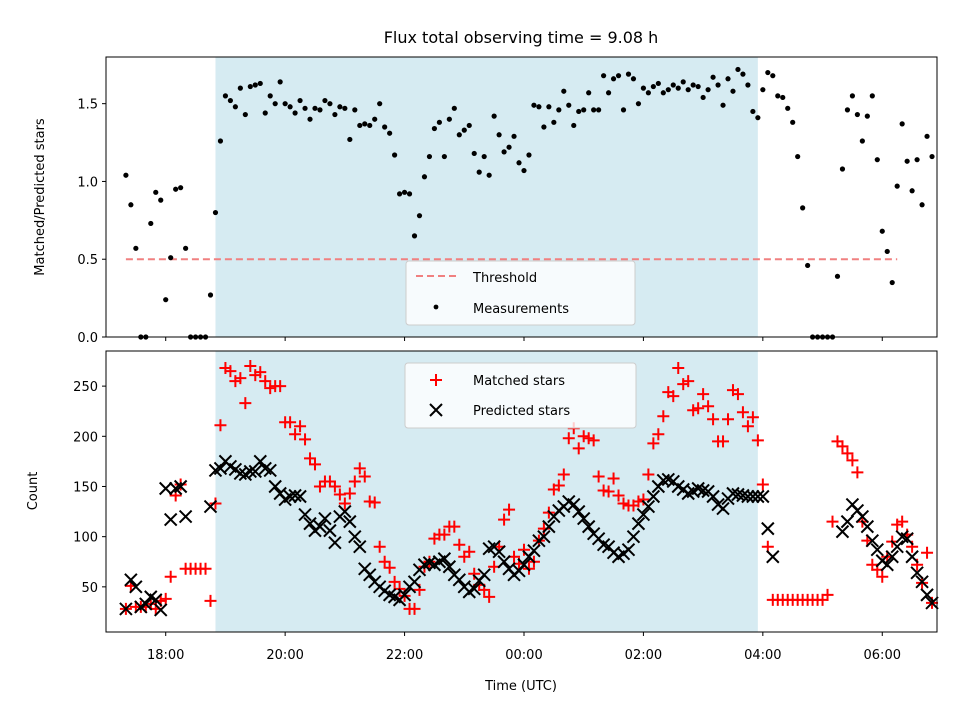  Describe the element at coordinates (91, 222) in the screenshot. I see `top-y-axis: 0.0 0.5 1.0 1.5` at that location.